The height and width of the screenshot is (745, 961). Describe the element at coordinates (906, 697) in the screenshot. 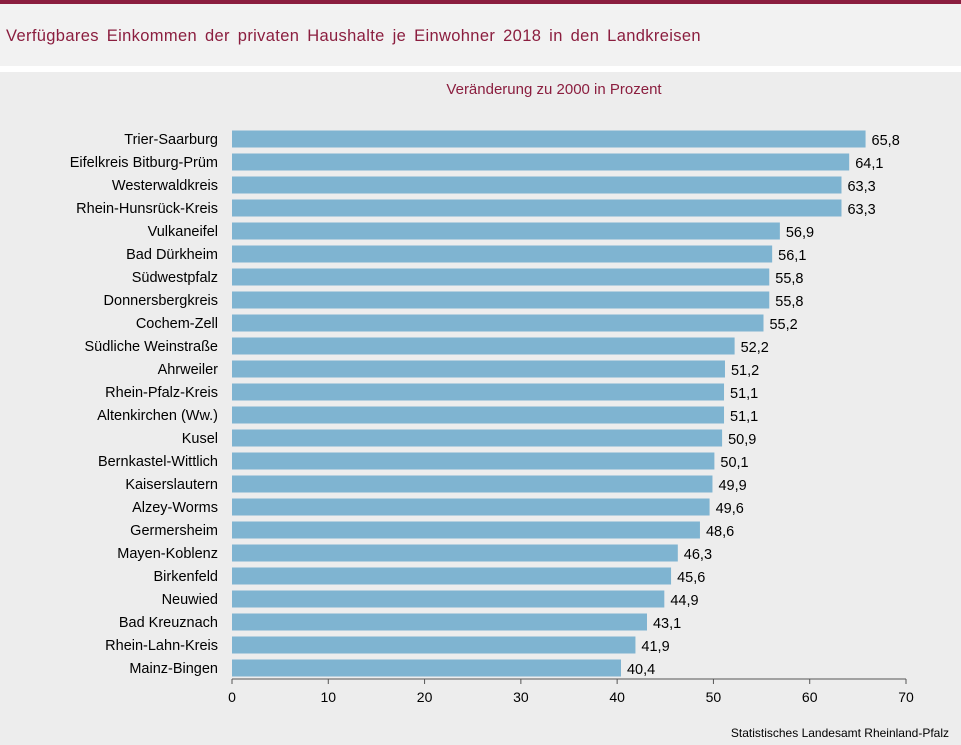

I see `x-tick-label: 70` at that location.